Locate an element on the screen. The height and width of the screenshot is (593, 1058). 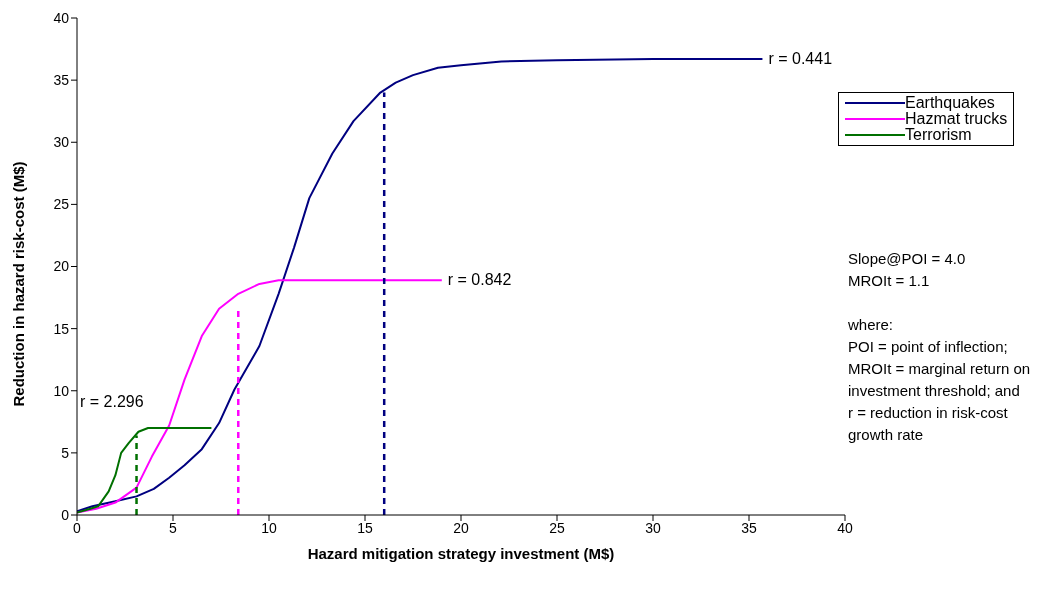
x-tick-label: 30 is located at coordinates (653, 527).